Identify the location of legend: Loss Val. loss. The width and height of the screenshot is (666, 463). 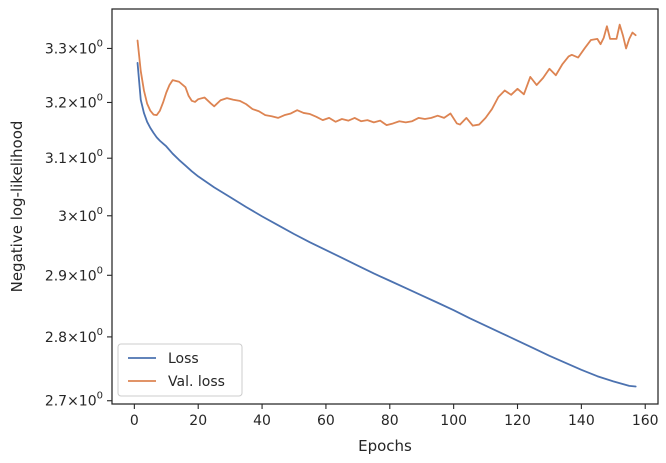
(180, 370).